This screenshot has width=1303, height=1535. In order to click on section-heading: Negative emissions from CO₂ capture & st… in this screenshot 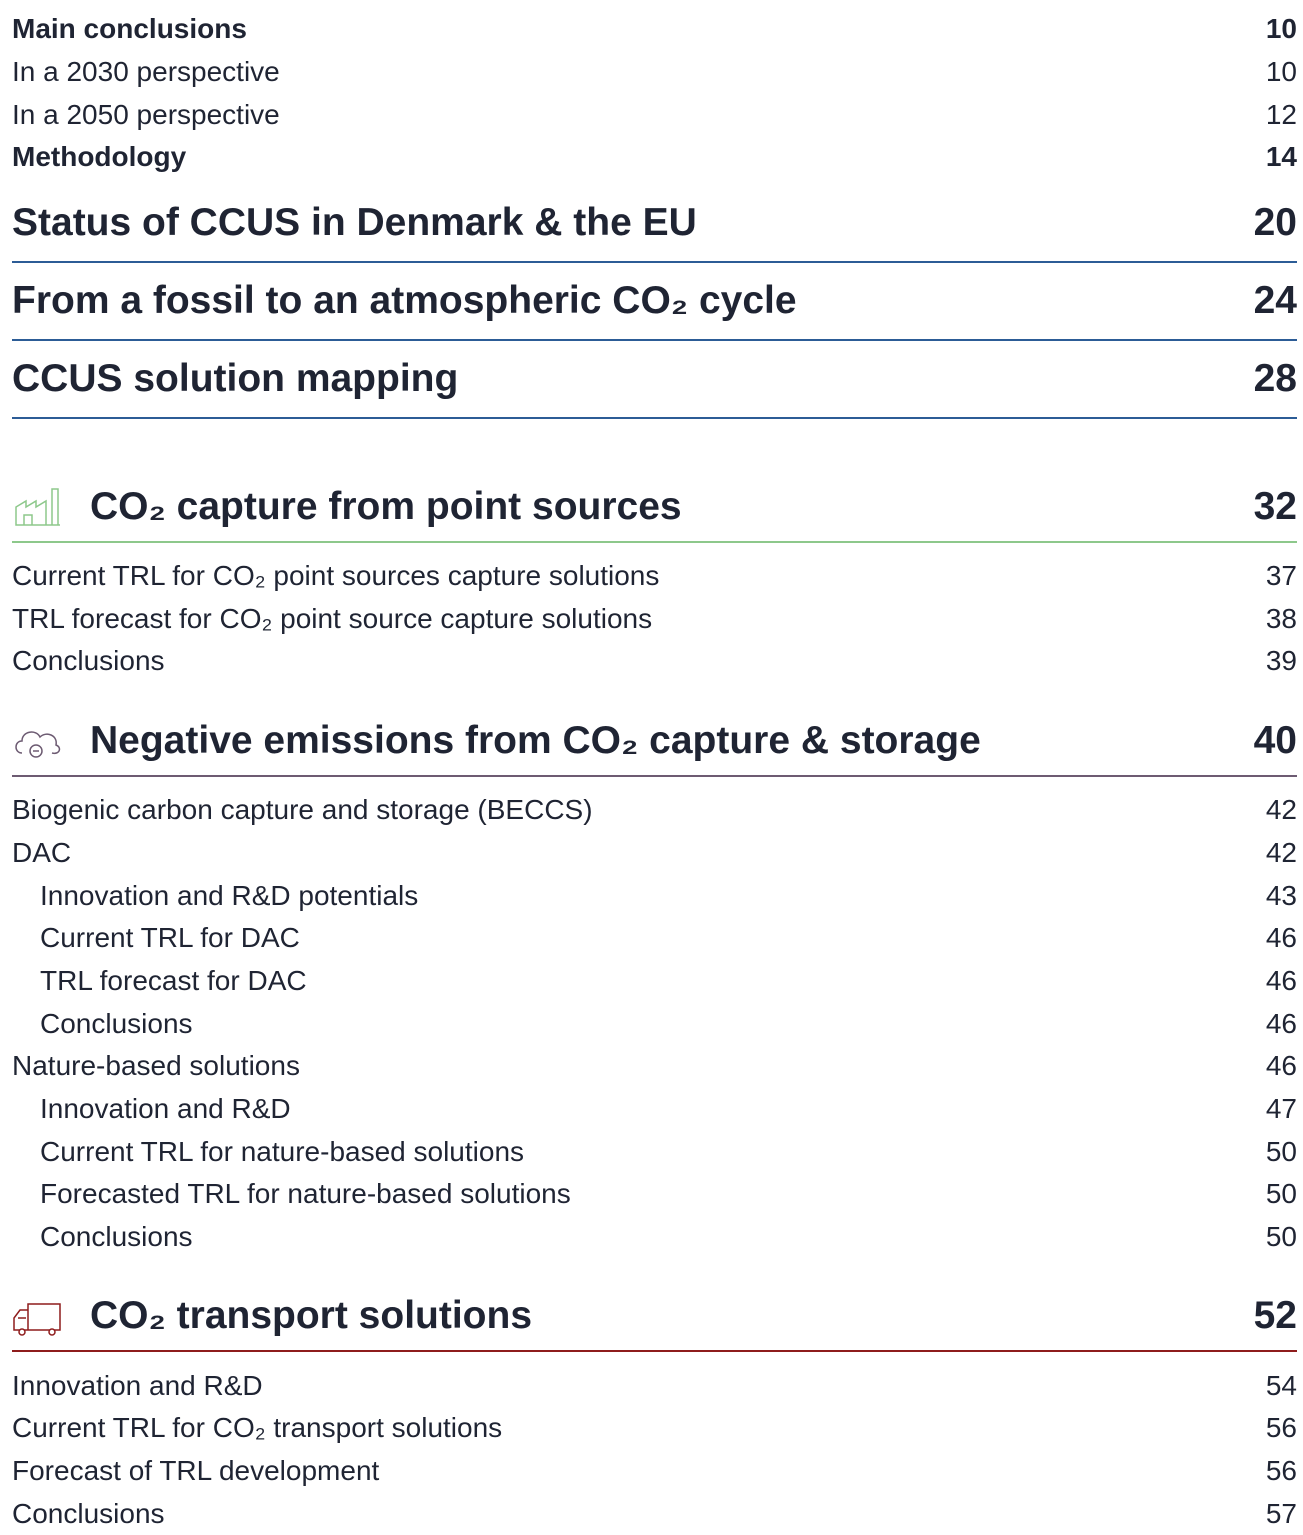, I will do `click(654, 742)`.